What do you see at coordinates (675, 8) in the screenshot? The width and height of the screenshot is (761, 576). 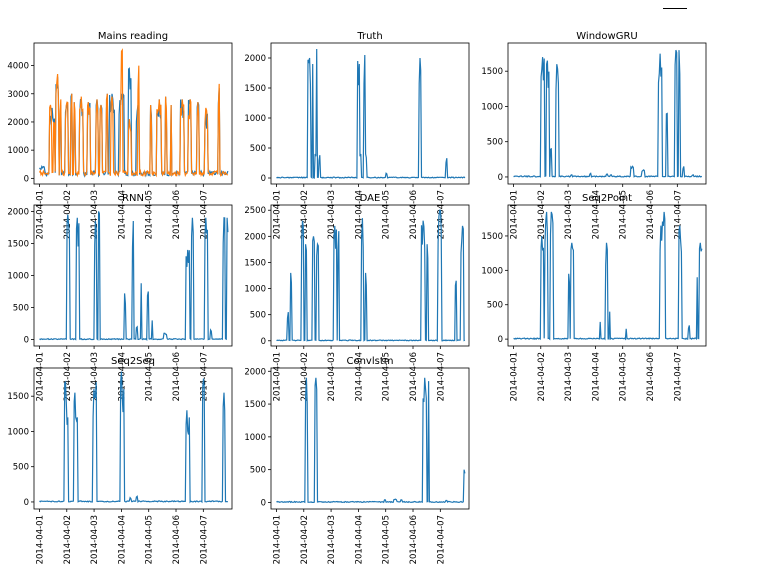 I see `corner-mark` at bounding box center [675, 8].